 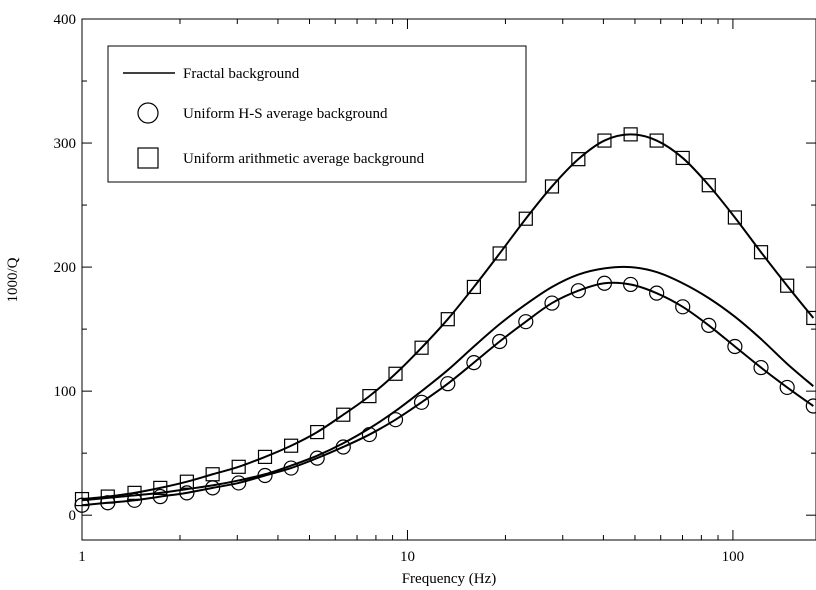 What do you see at coordinates (285, 114) in the screenshot?
I see `legend-label-hs: Uniform H-S average background` at bounding box center [285, 114].